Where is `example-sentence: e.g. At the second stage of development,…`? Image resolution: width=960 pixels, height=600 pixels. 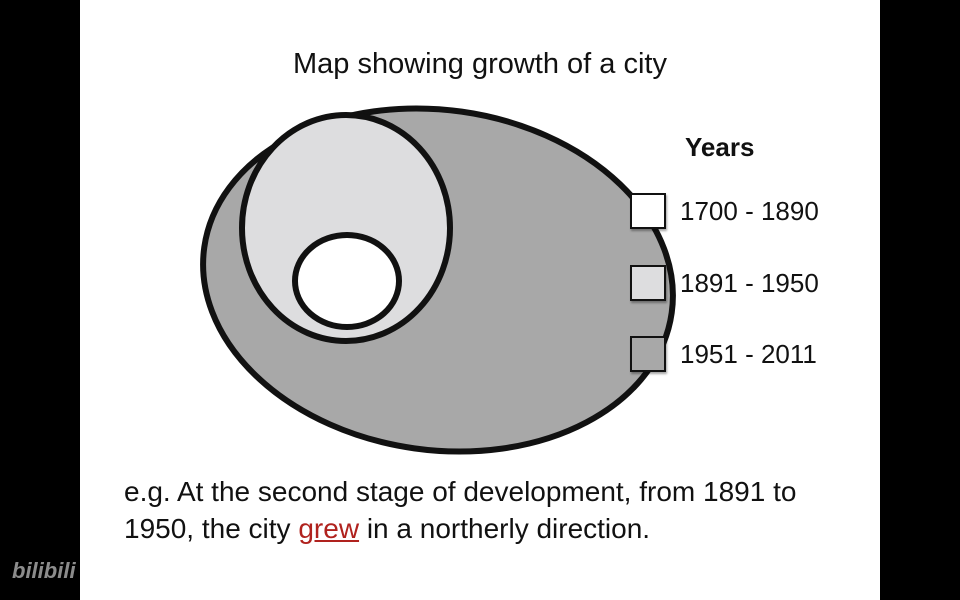
example-sentence: e.g. At the second stage of development,… is located at coordinates (494, 510).